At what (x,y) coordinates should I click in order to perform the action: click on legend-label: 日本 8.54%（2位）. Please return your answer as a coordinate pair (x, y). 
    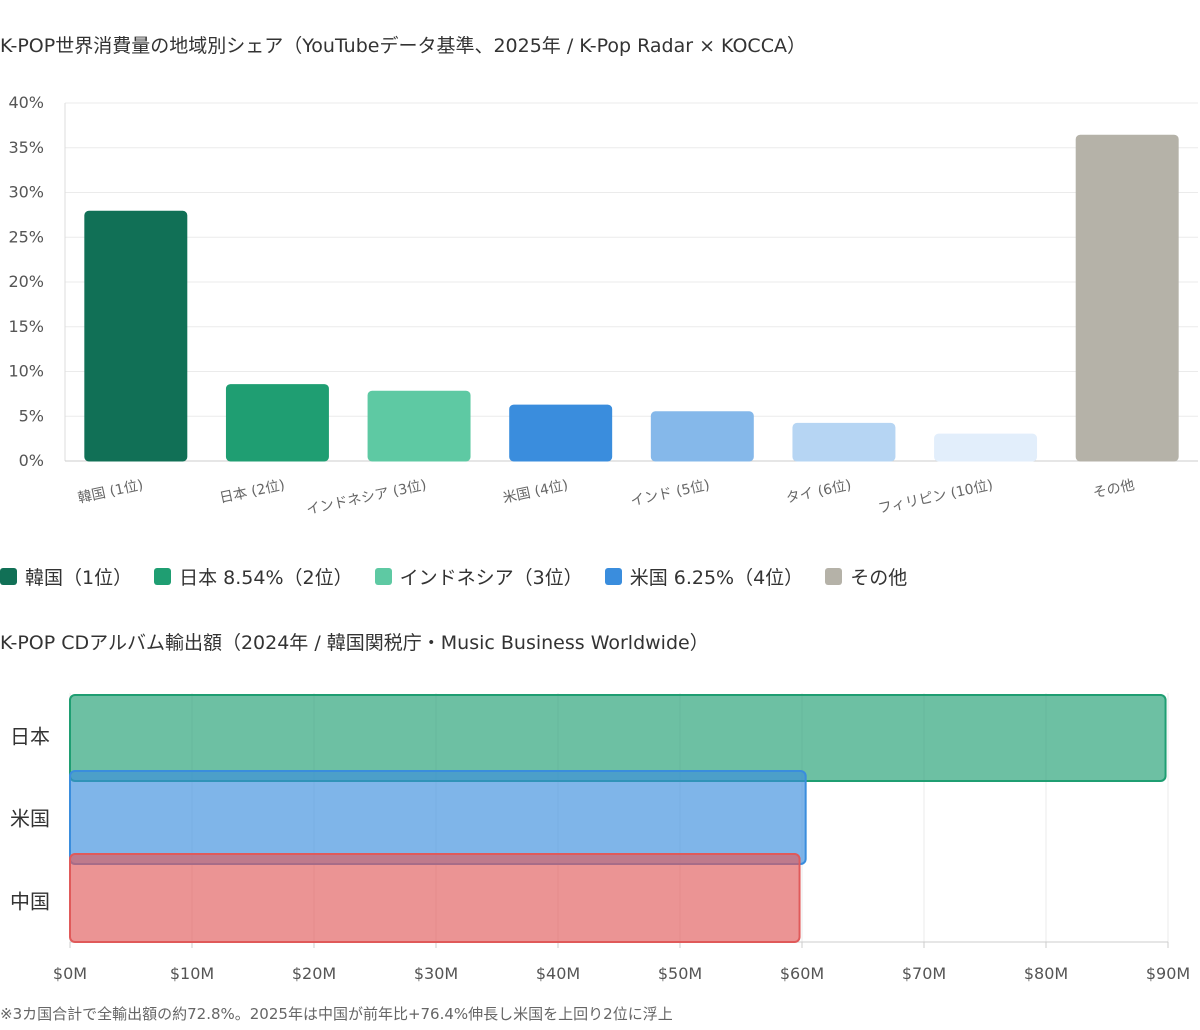
    Looking at the image, I should click on (266, 578).